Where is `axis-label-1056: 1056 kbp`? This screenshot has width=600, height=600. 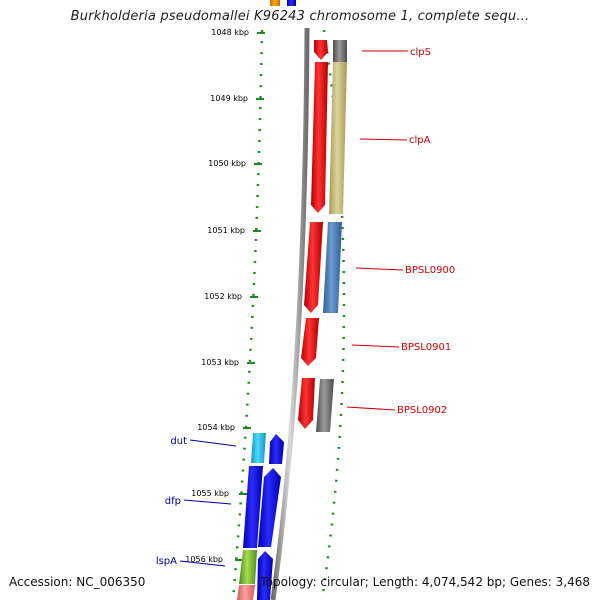 axis-label-1056: 1056 kbp is located at coordinates (204, 559).